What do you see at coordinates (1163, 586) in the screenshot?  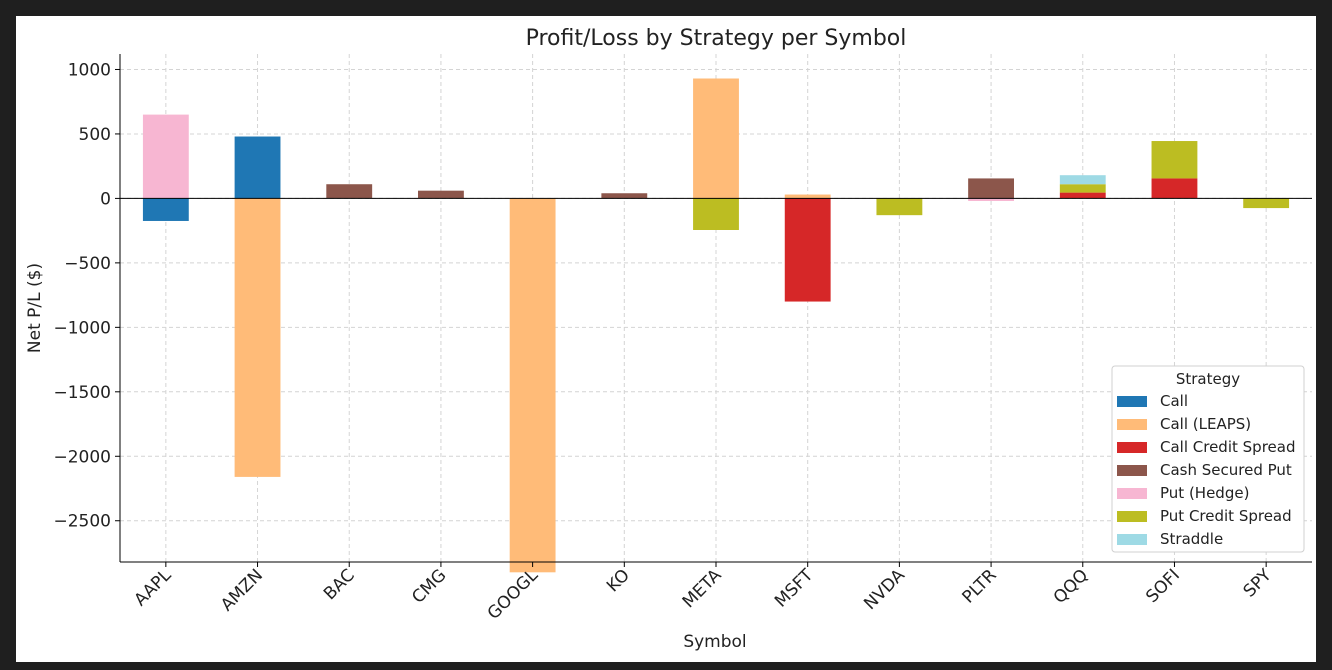 I see `x-tick-label-sofi: SOFI` at bounding box center [1163, 586].